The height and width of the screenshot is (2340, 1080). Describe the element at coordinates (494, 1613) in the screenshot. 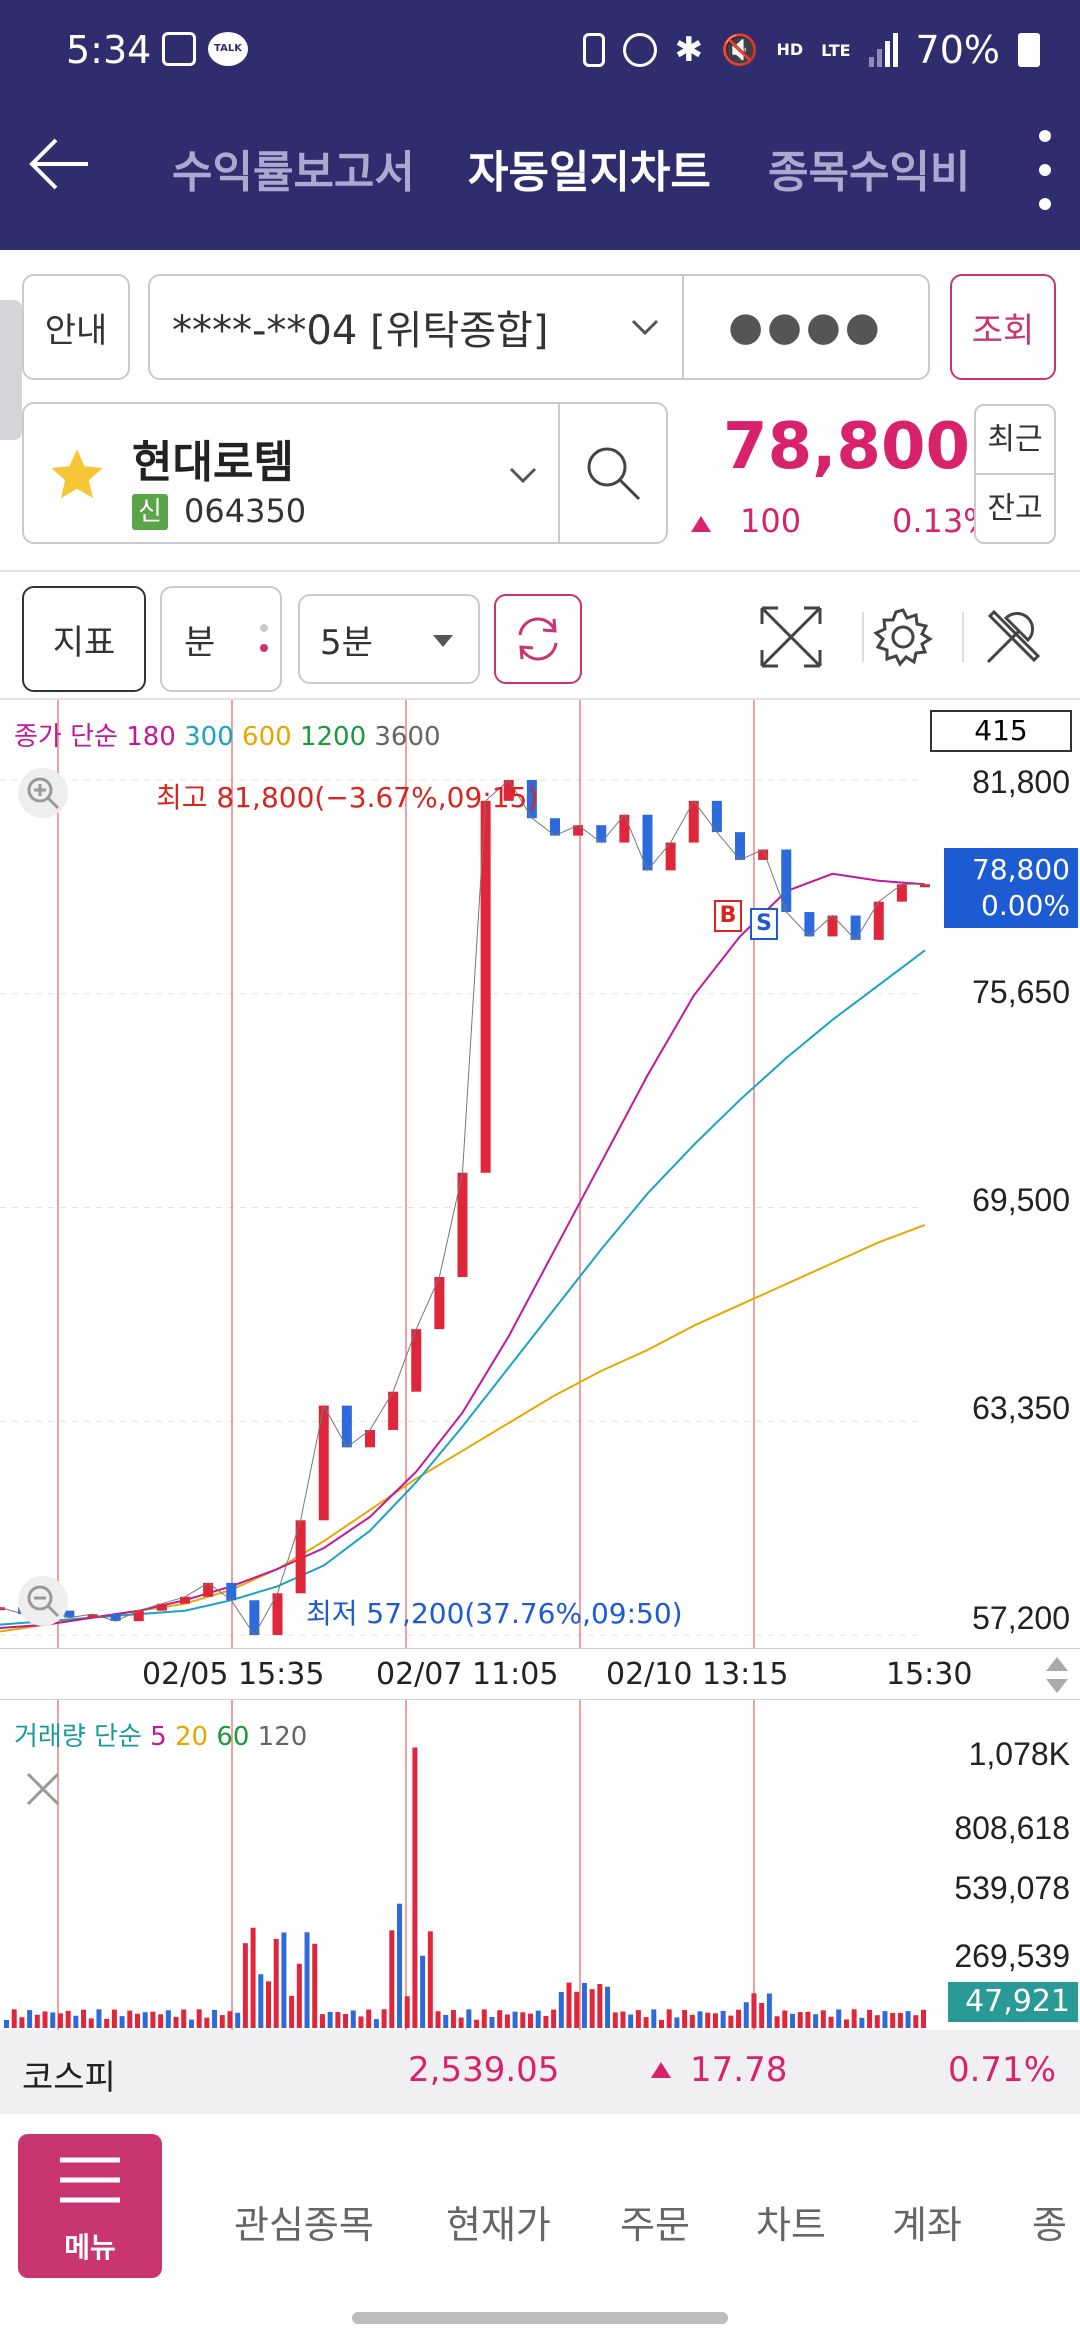

I see `low-annotation: 최저 57,200(37.76%,09:50)` at that location.